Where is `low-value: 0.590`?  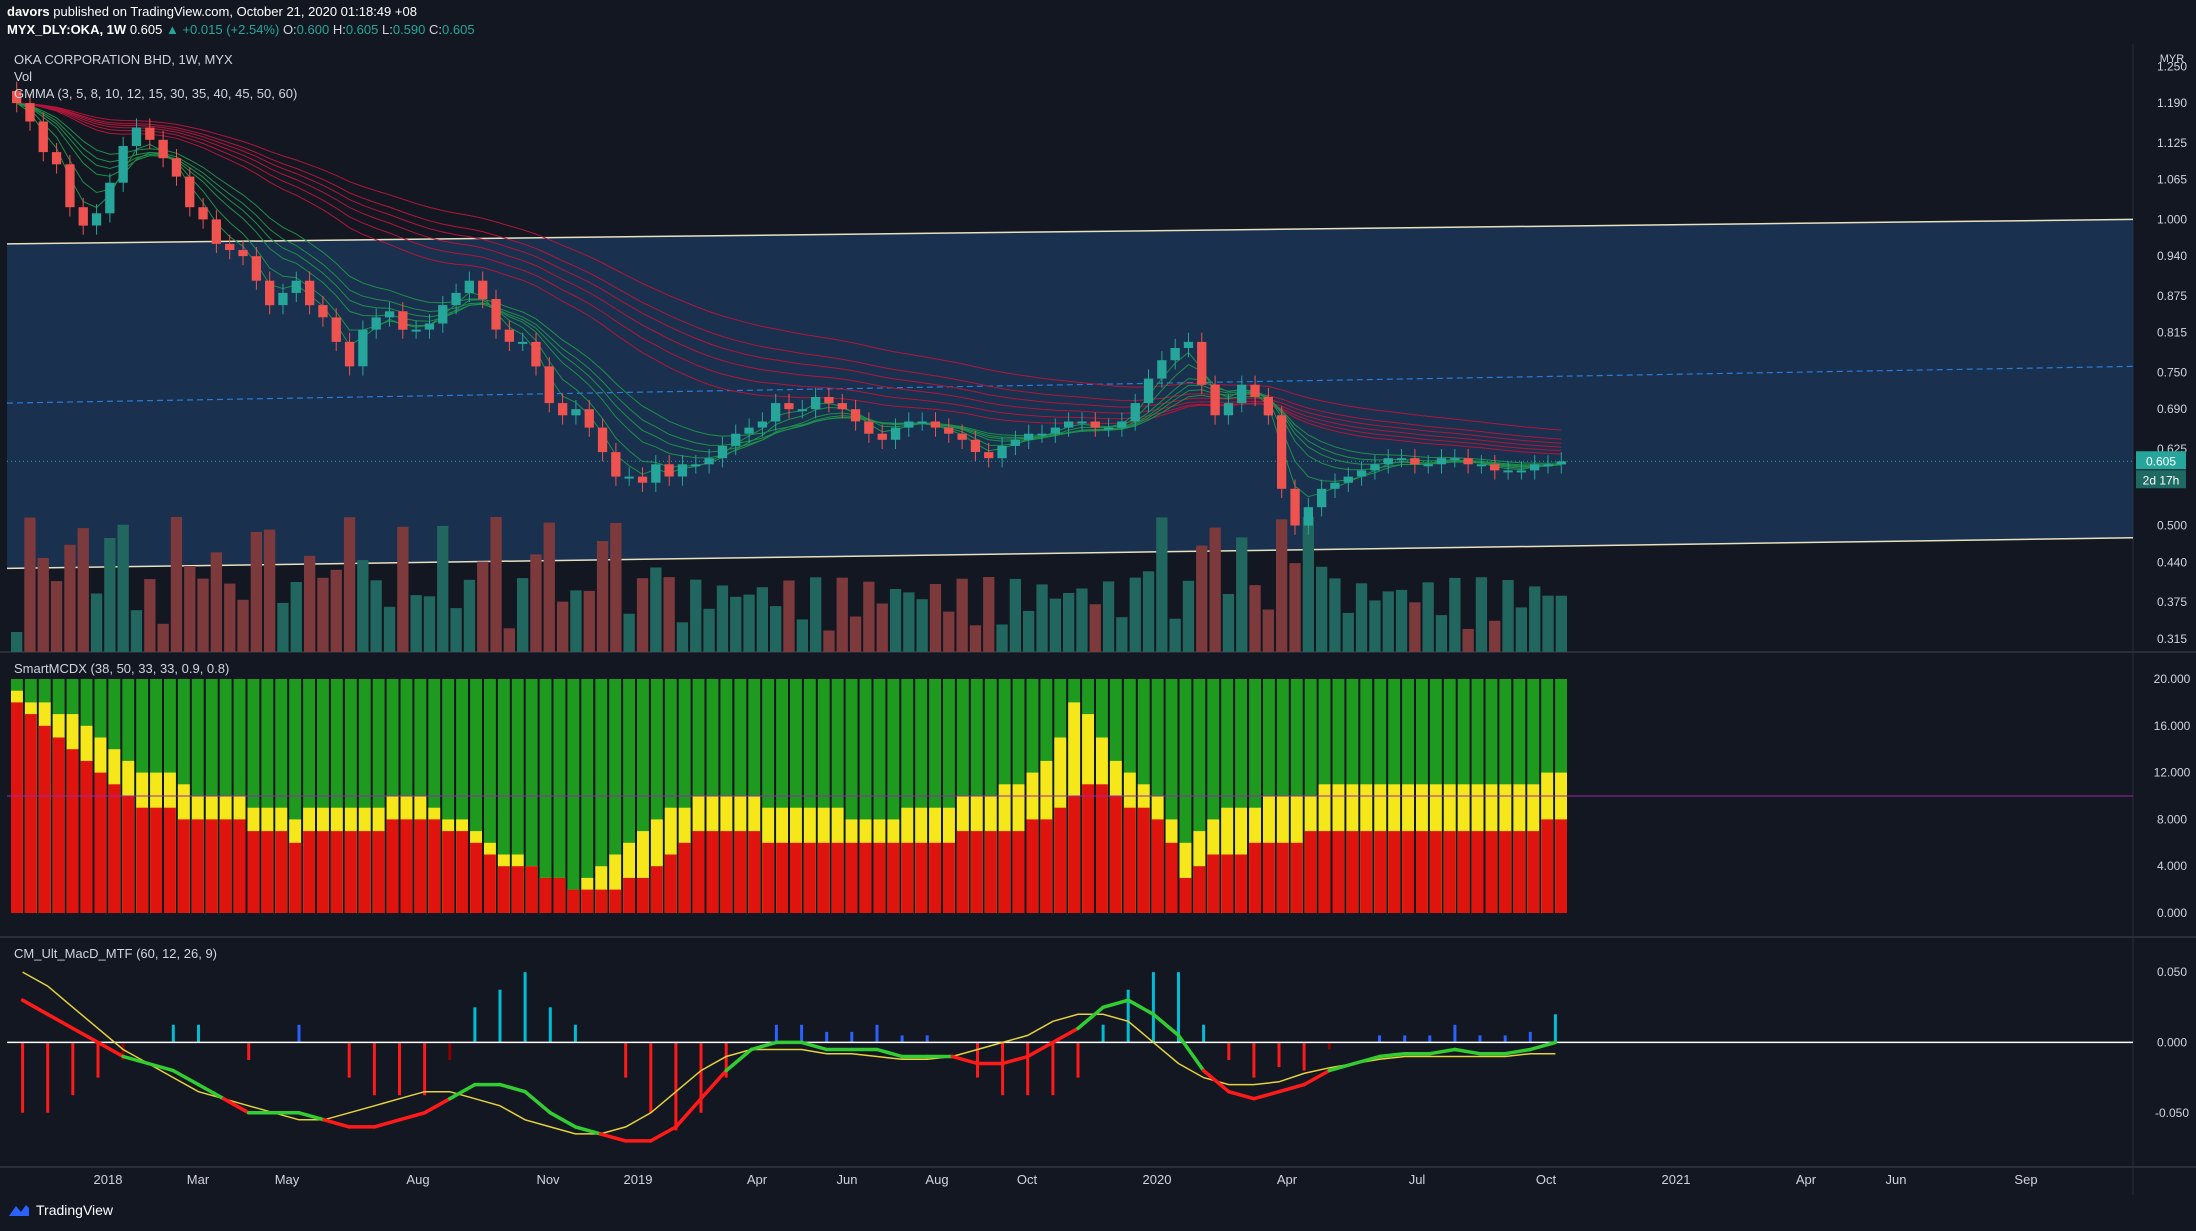
low-value: 0.590 is located at coordinates (409, 29).